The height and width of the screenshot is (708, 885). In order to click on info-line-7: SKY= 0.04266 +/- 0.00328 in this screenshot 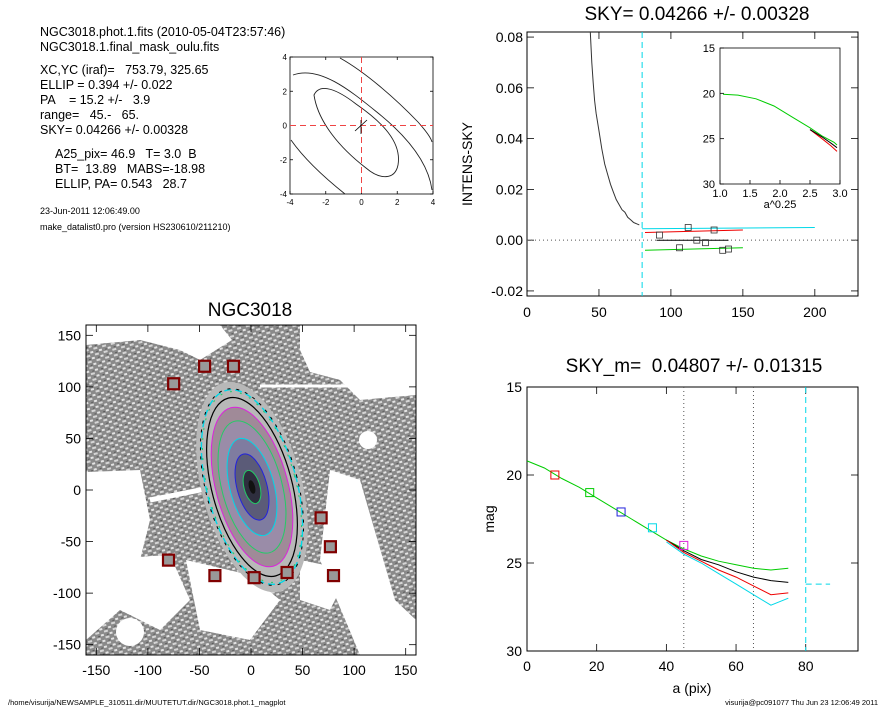, I will do `click(114, 130)`.